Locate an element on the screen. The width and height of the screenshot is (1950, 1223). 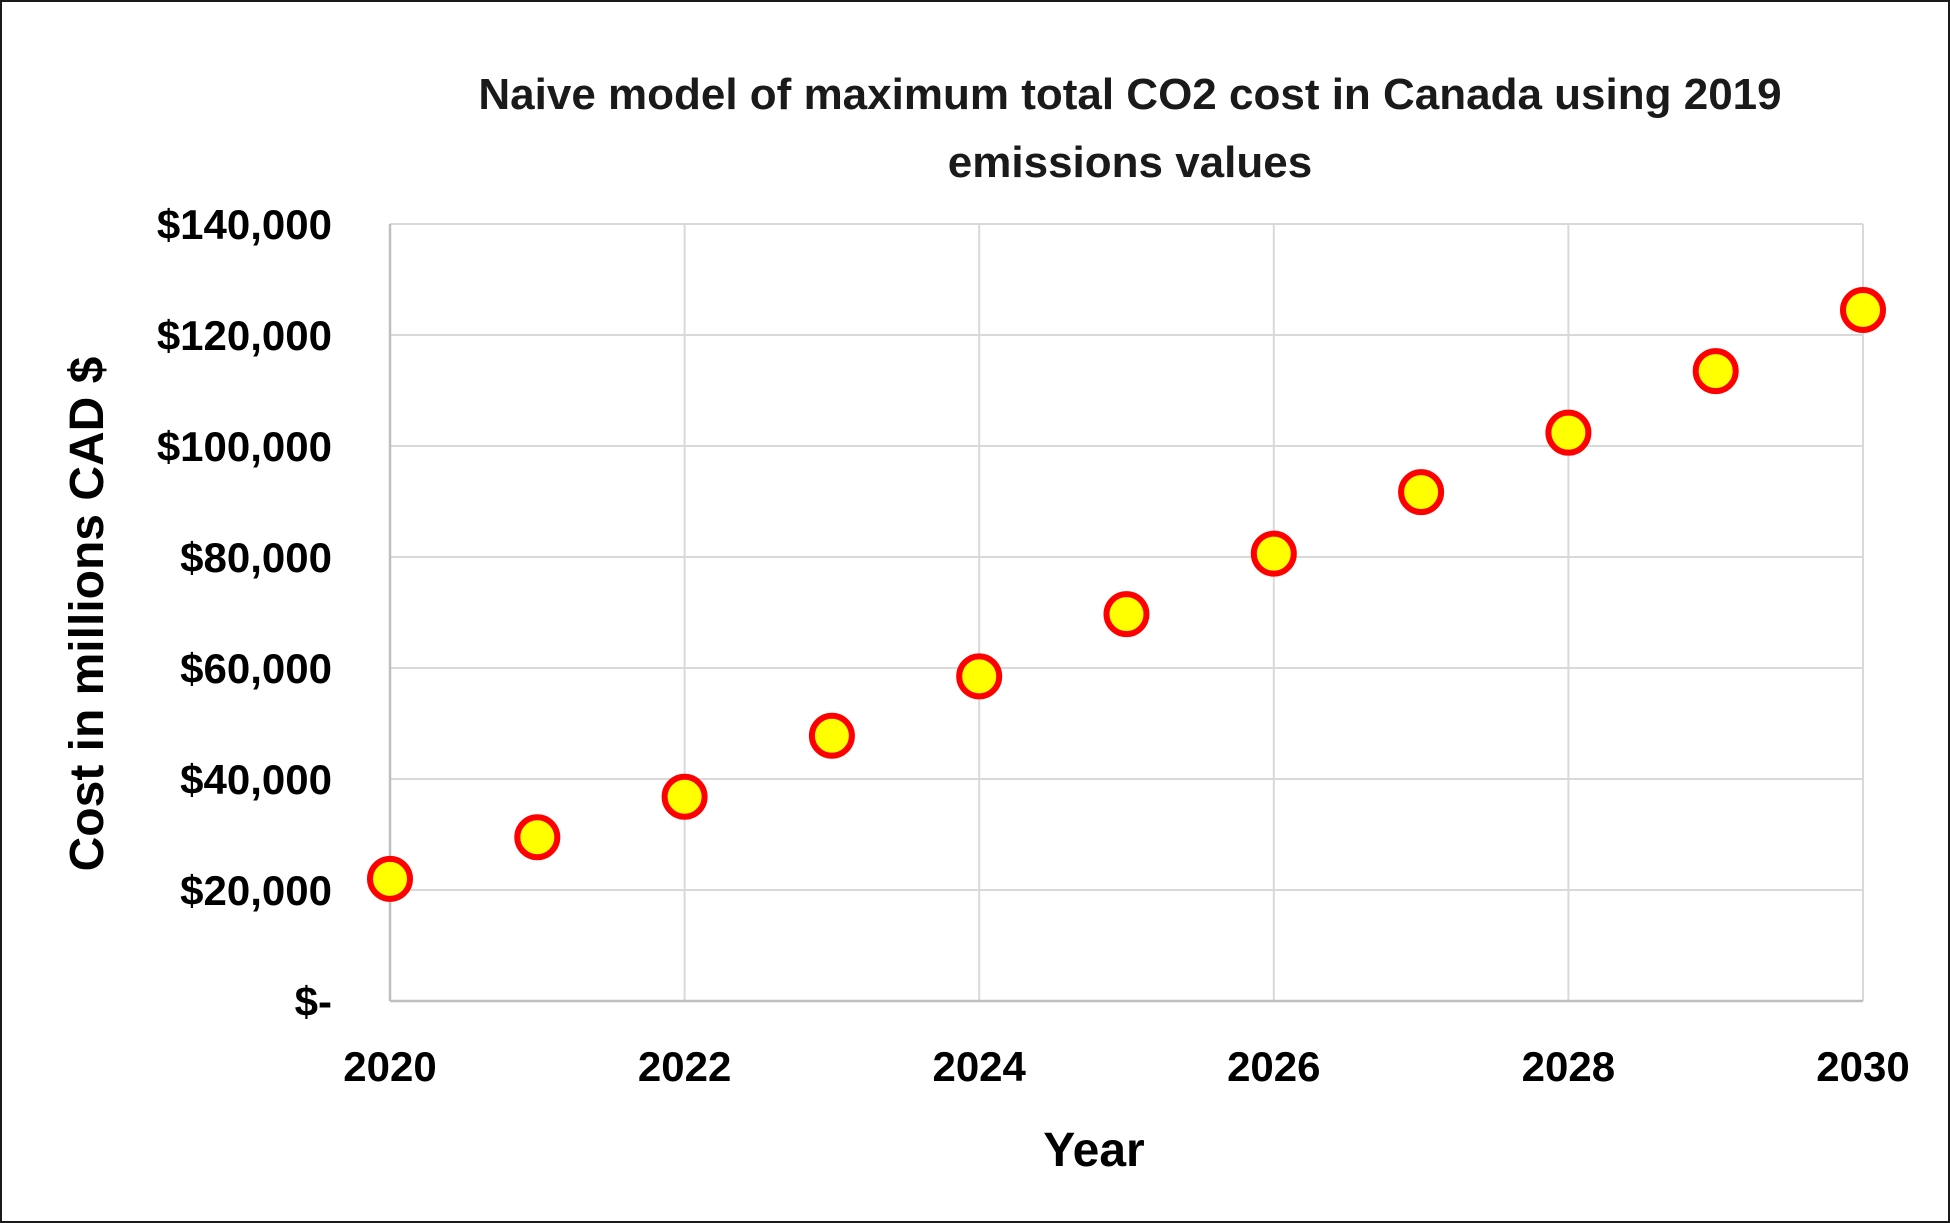
chart-title-line-2: emissions values is located at coordinates (1130, 162).